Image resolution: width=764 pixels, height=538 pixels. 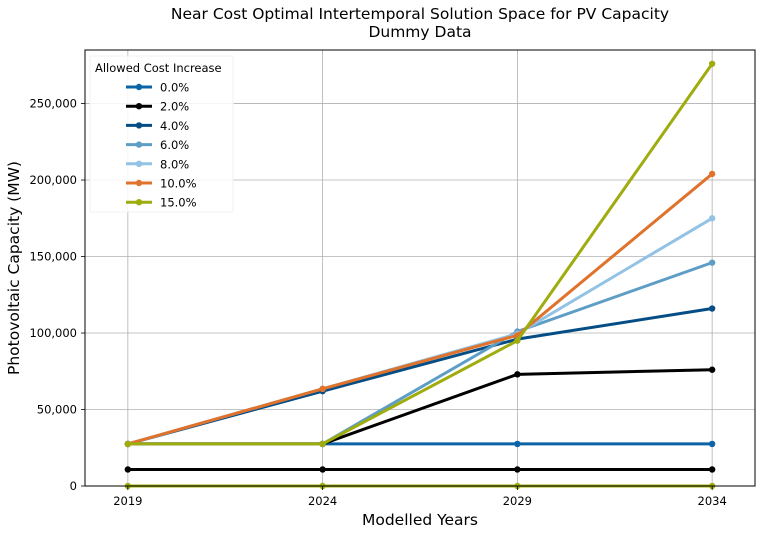 What do you see at coordinates (139, 202) in the screenshot?
I see `legend-marker-15-0pct` at bounding box center [139, 202].